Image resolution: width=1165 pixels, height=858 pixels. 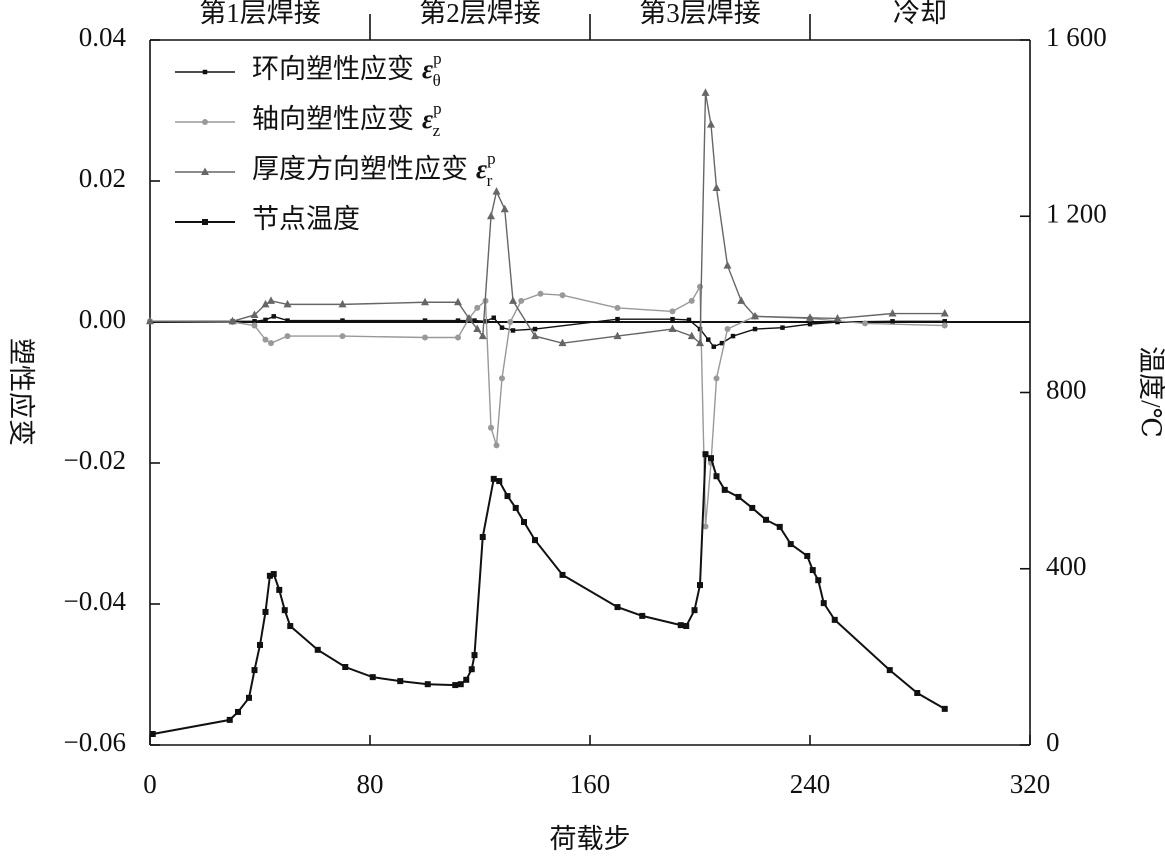 What do you see at coordinates (95, 742) in the screenshot?
I see `y-tick-label: −0.06` at bounding box center [95, 742].